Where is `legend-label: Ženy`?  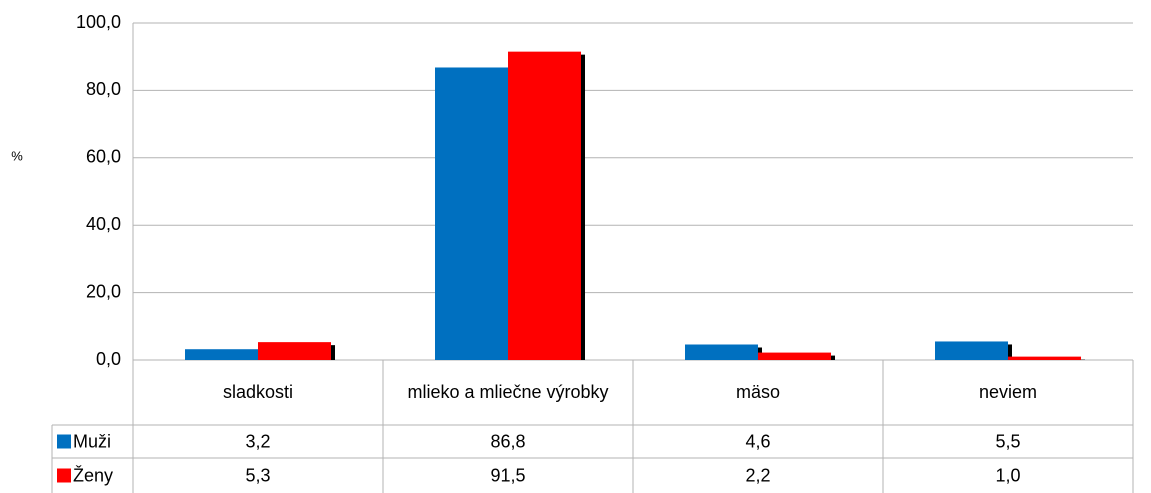
legend-label: Ženy is located at coordinates (93, 475).